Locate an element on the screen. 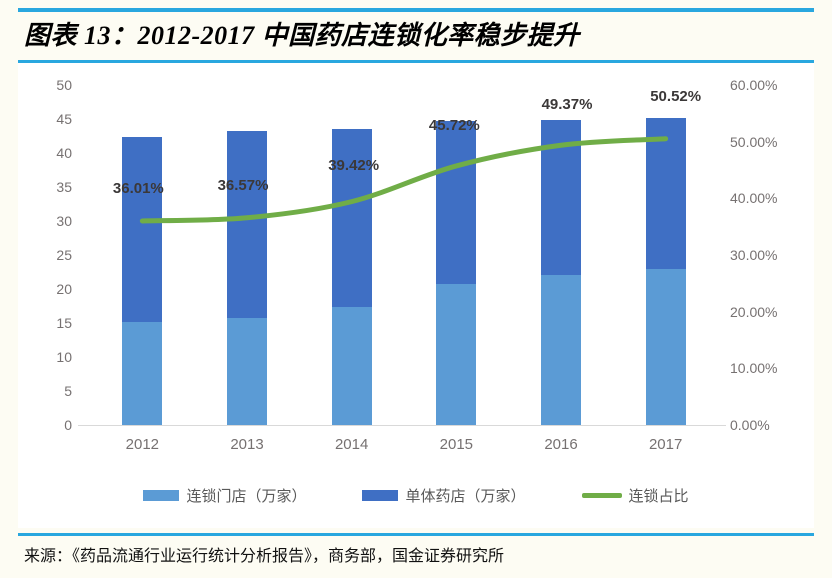 The width and height of the screenshot is (832, 578). data-label-chain-ratio: 36.01% is located at coordinates (138, 188).